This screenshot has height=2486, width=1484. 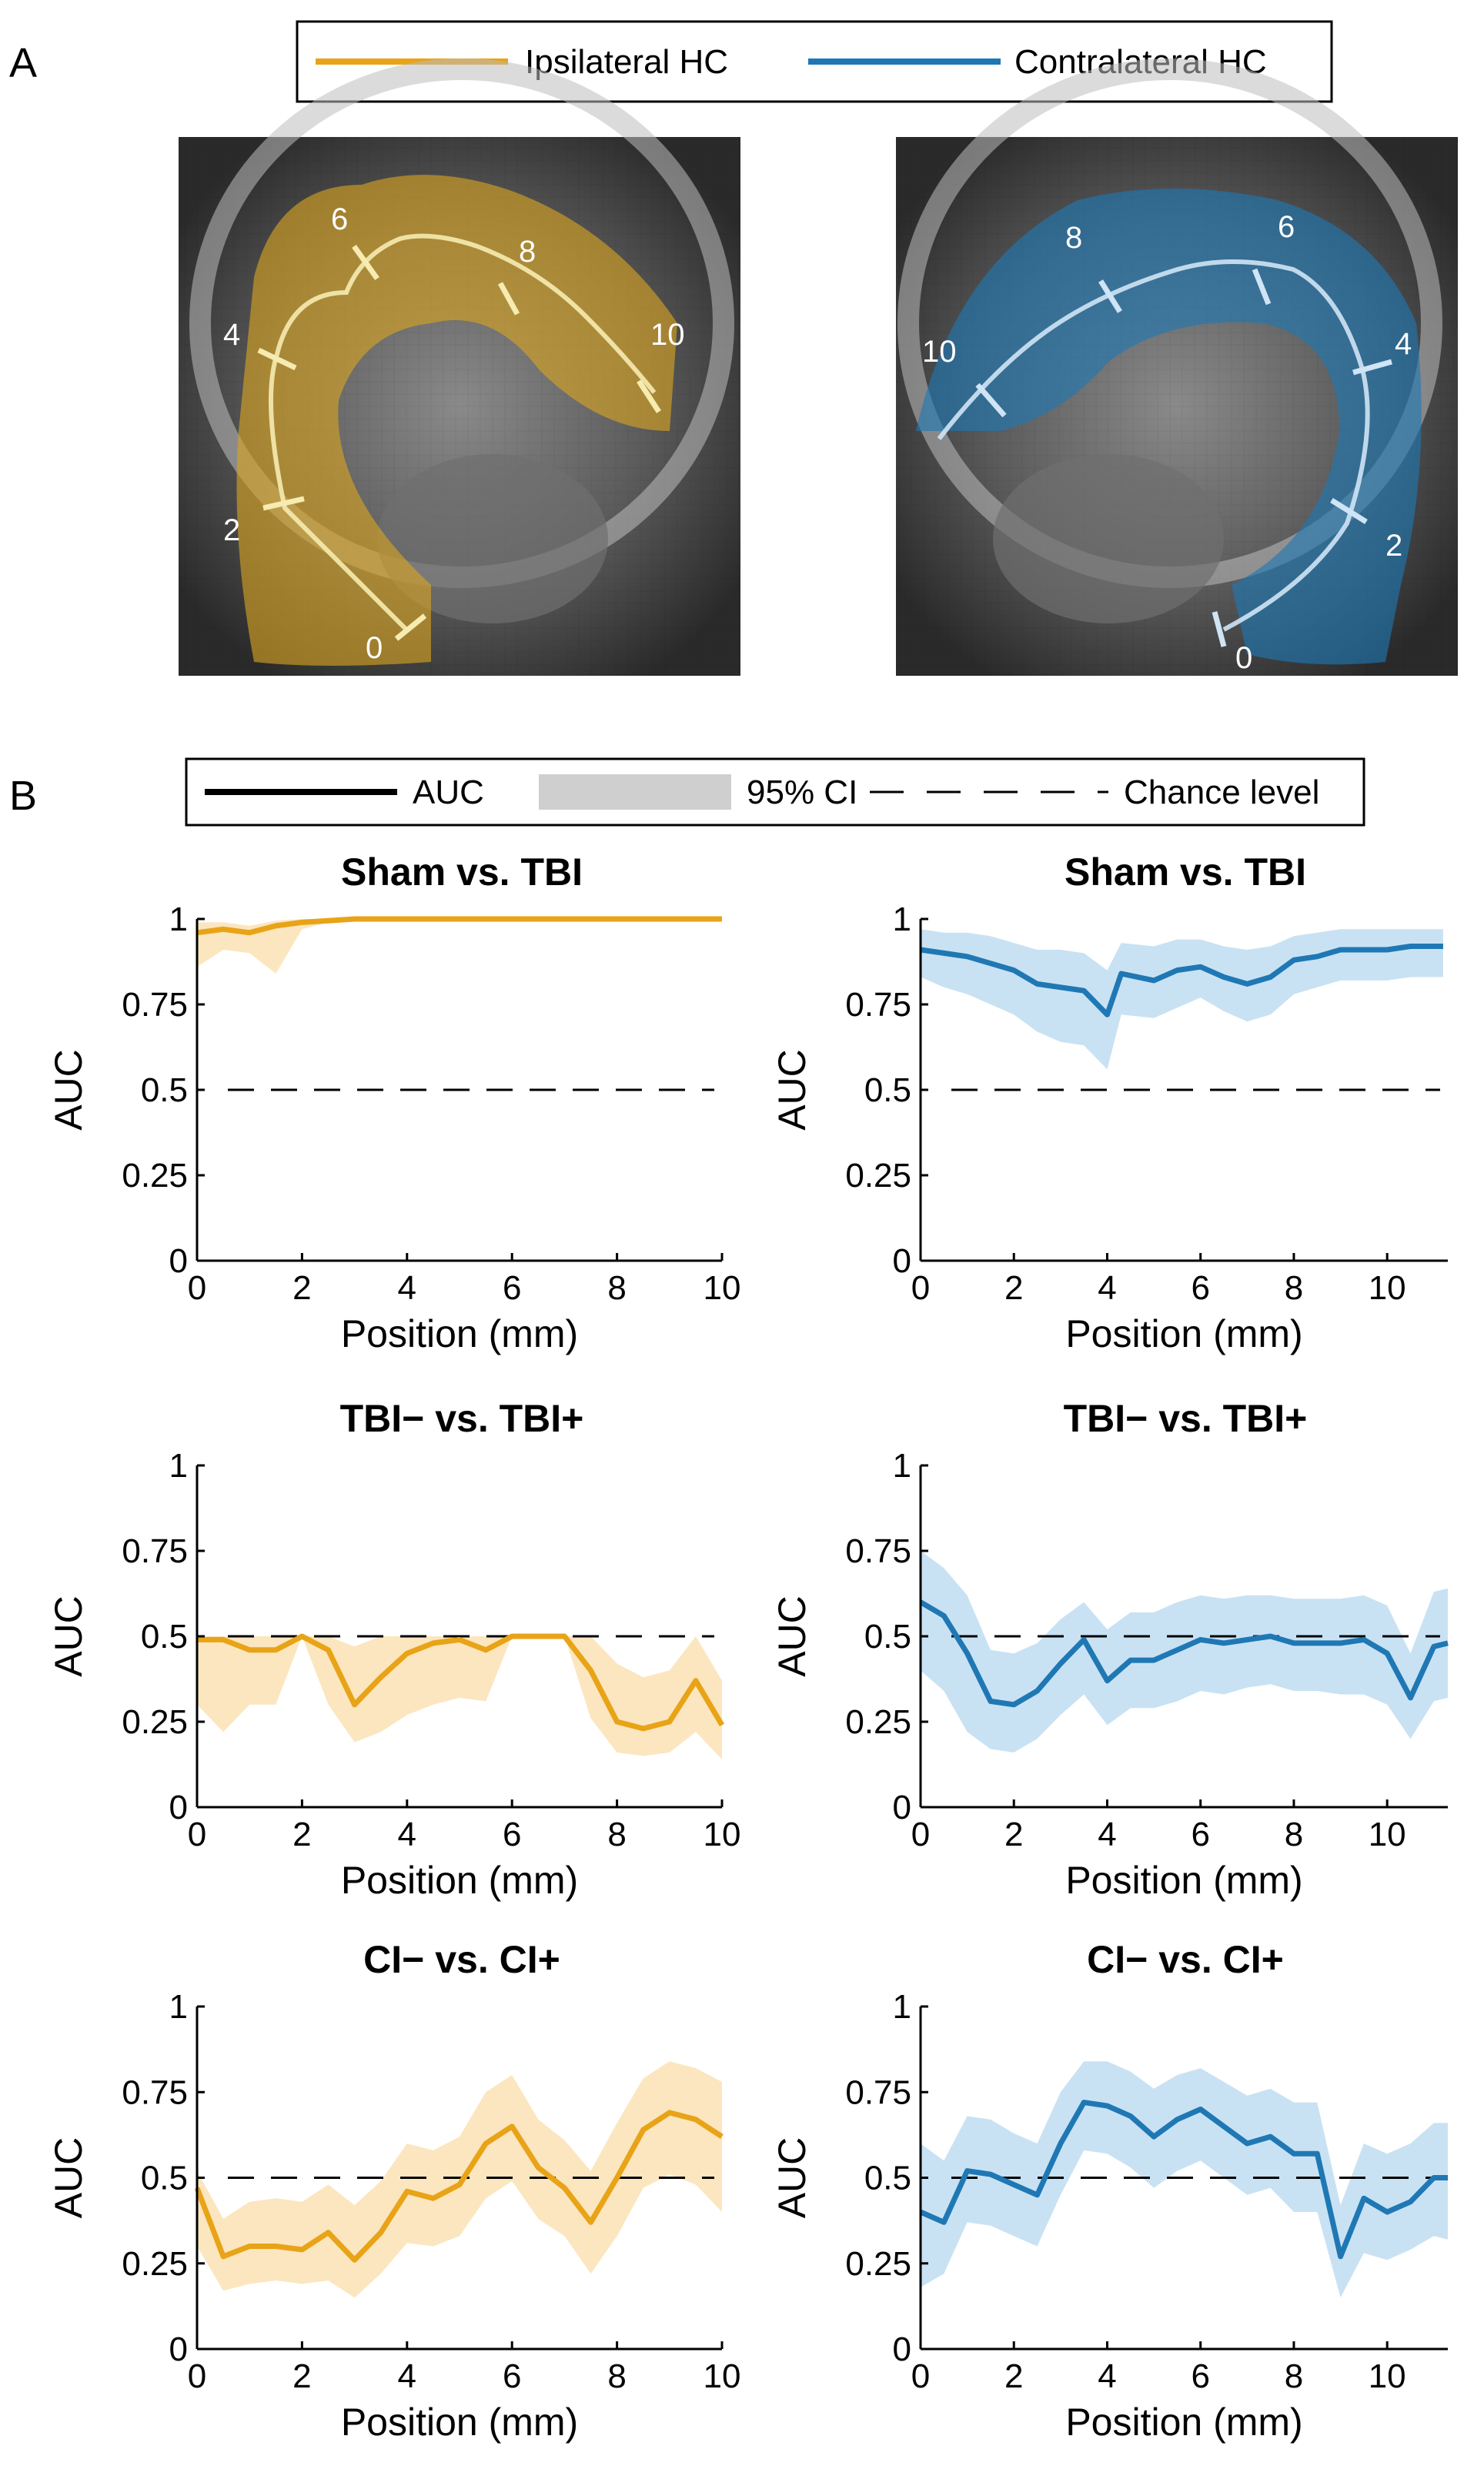 What do you see at coordinates (340, 219) in the screenshot?
I see `ipsi-marker-6: 6` at bounding box center [340, 219].